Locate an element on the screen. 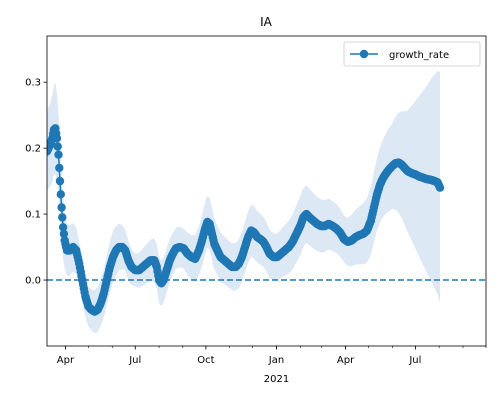 Image resolution: width=500 pixels, height=400 pixels. legend: growth_rate is located at coordinates (412, 54).